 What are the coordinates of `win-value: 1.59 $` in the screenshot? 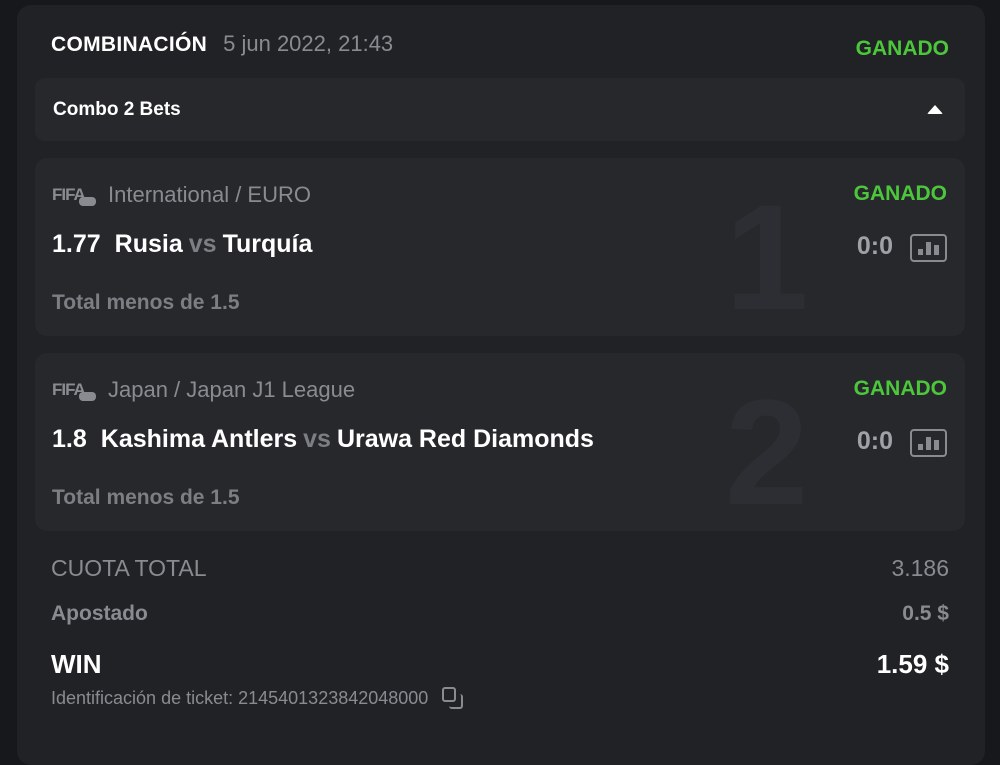 It's located at (912, 664).